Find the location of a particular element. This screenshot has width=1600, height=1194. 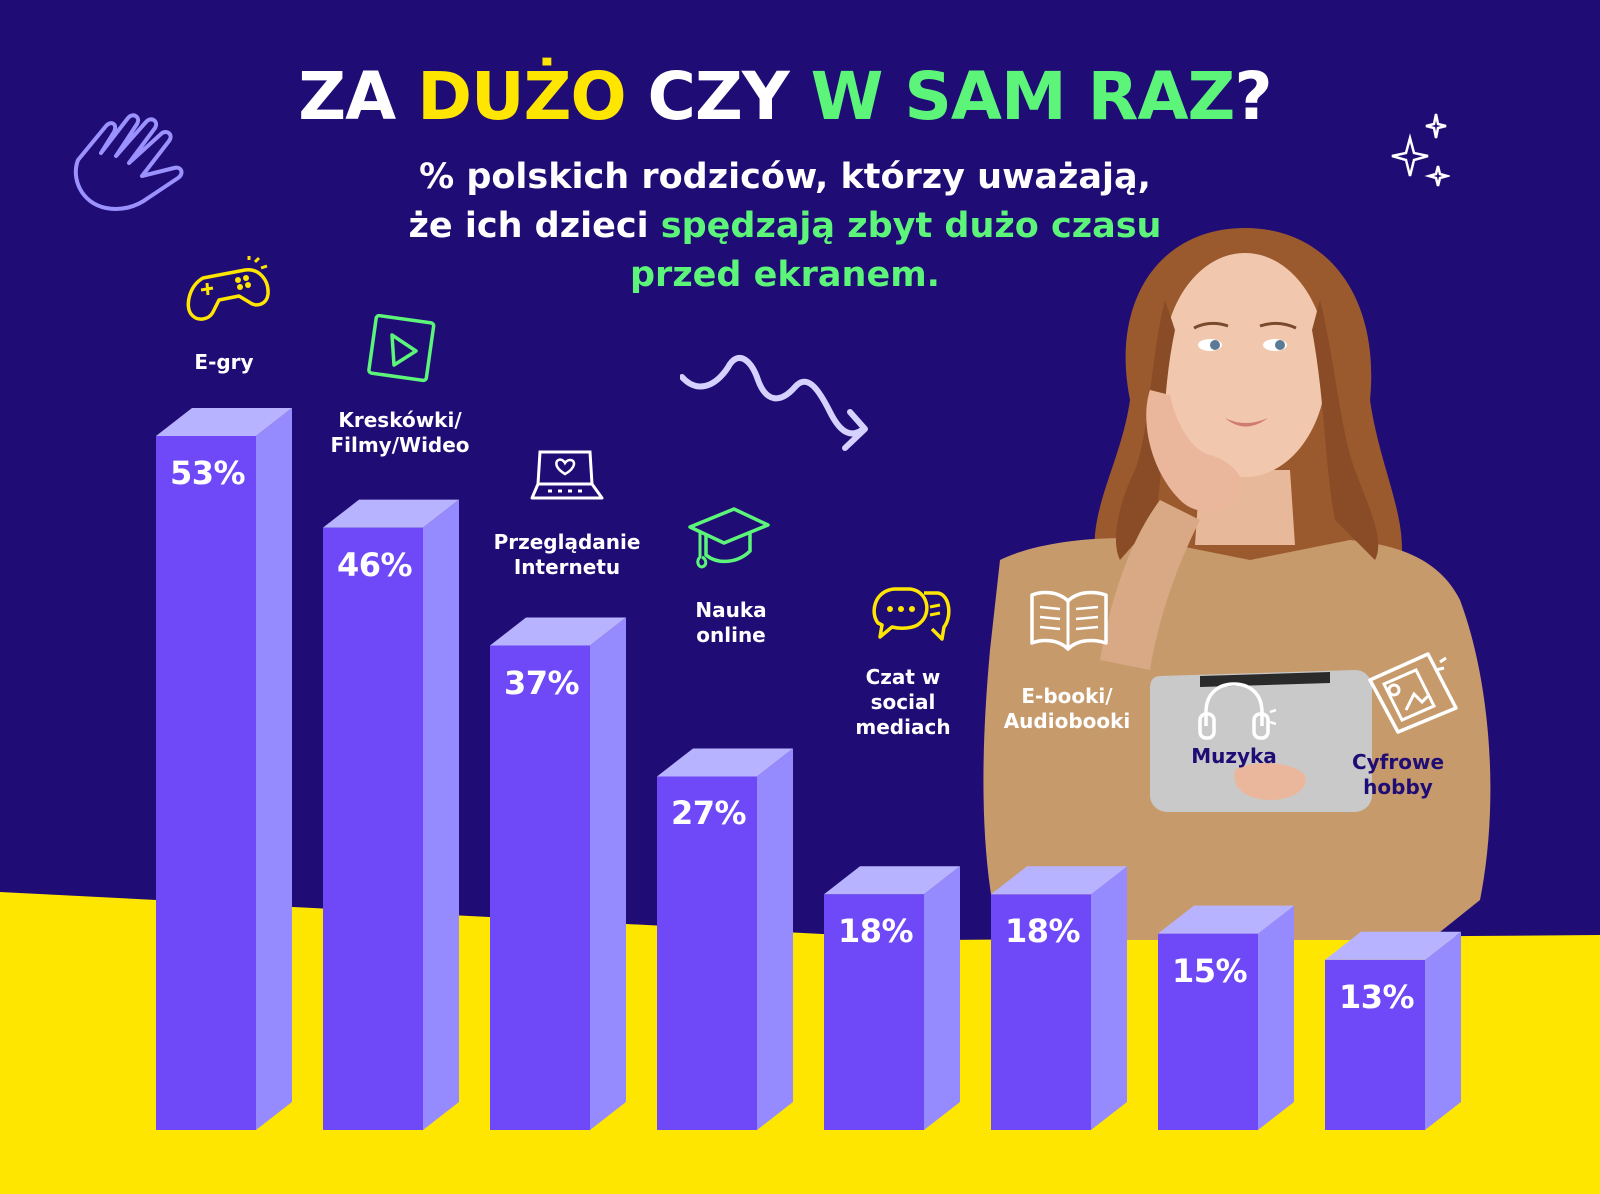

subtitle-line-1: % polskich rodziców, którzy uważają, is located at coordinates (785, 177).